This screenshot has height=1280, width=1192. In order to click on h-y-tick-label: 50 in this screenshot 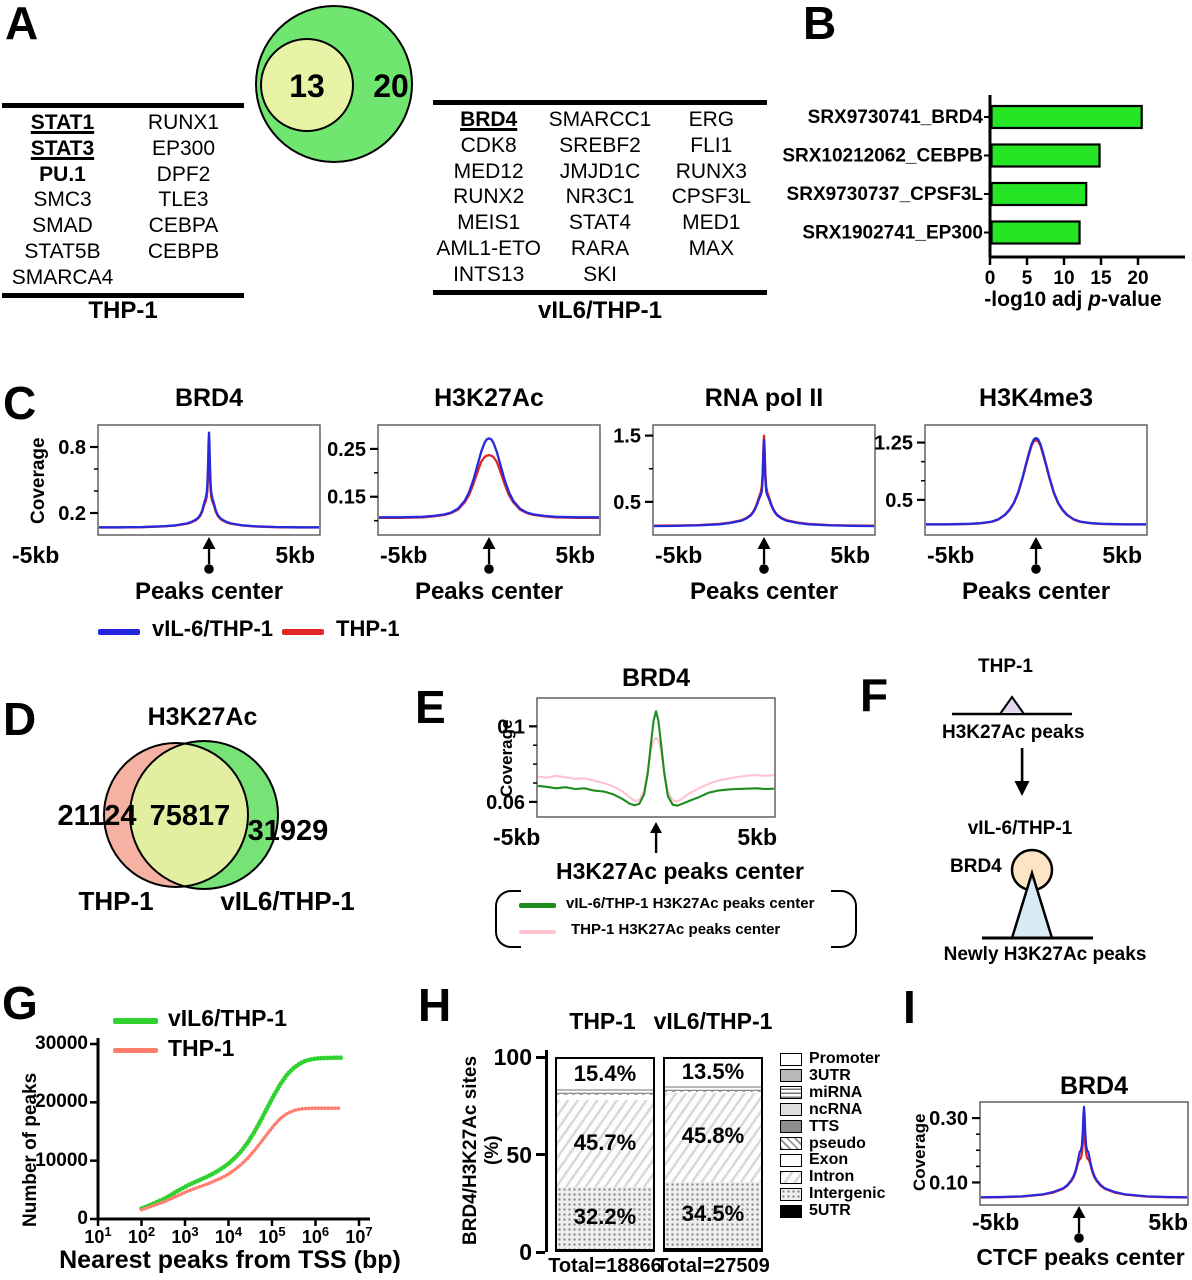, I will do `click(519, 1154)`.